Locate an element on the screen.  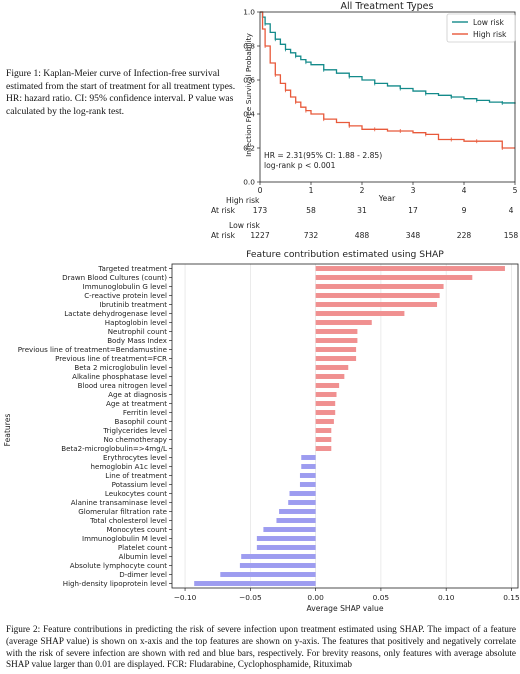
risk-count-cell: 732 is located at coordinates (311, 235).